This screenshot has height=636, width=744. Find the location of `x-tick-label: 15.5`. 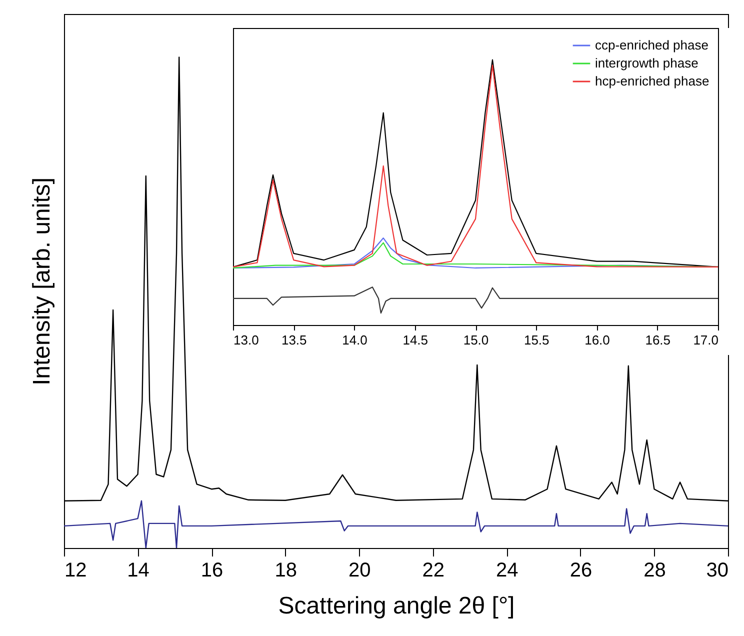

x-tick-label: 15.5 is located at coordinates (537, 340).